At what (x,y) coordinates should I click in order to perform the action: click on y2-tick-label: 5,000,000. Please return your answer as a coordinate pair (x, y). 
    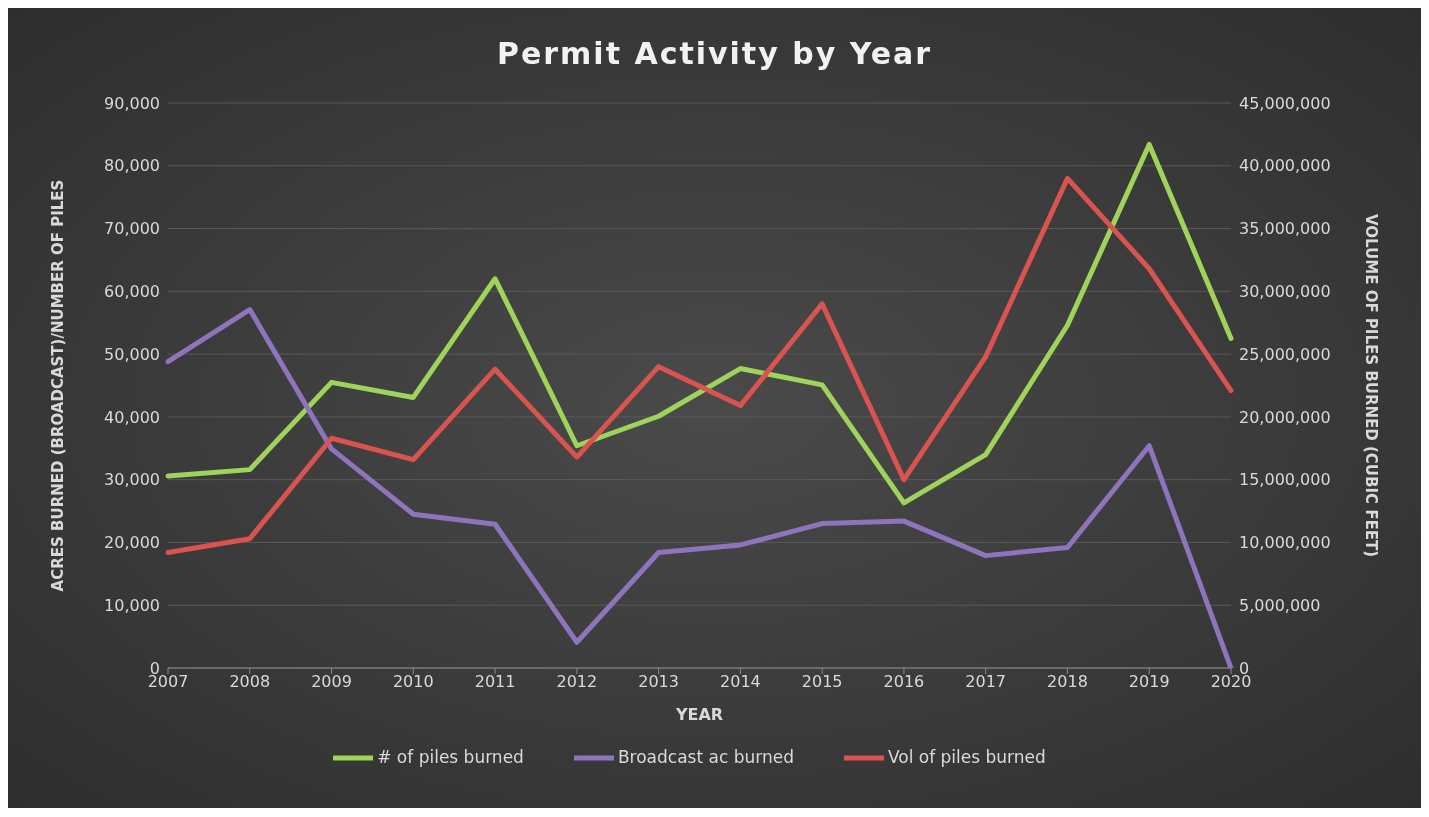
    Looking at the image, I should click on (1280, 605).